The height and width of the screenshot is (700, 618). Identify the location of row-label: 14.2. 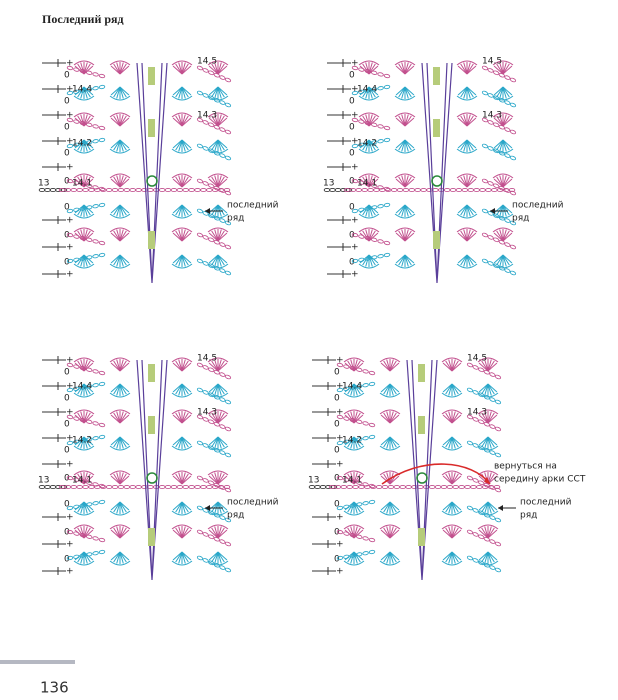
(367, 144).